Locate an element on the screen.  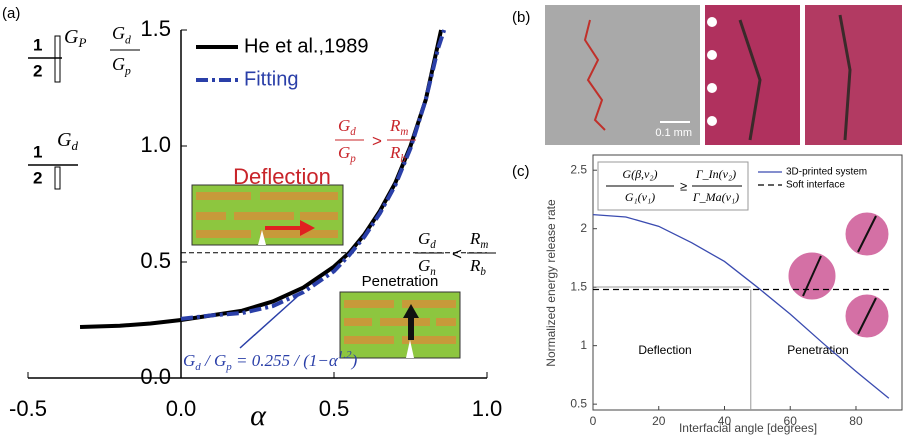
x-tick-label: -0.5 is located at coordinates (28, 408).